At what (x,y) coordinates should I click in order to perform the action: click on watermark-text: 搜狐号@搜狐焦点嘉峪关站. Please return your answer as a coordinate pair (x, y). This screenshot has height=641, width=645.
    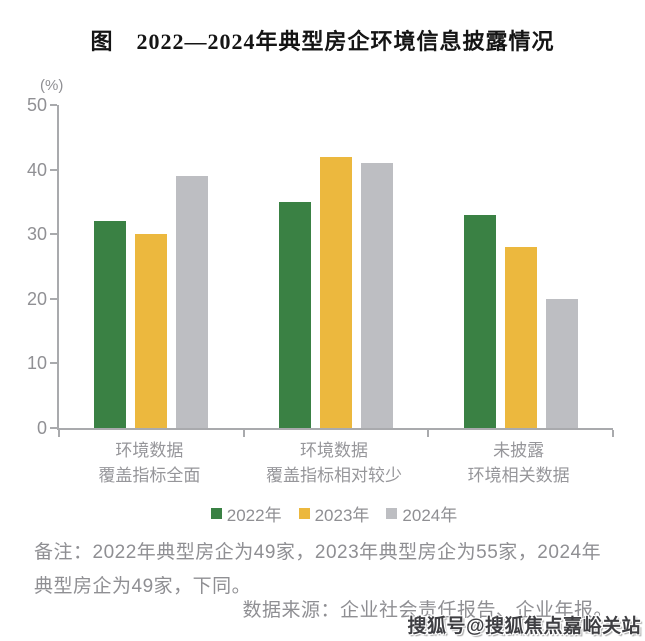
    Looking at the image, I should click on (524, 626).